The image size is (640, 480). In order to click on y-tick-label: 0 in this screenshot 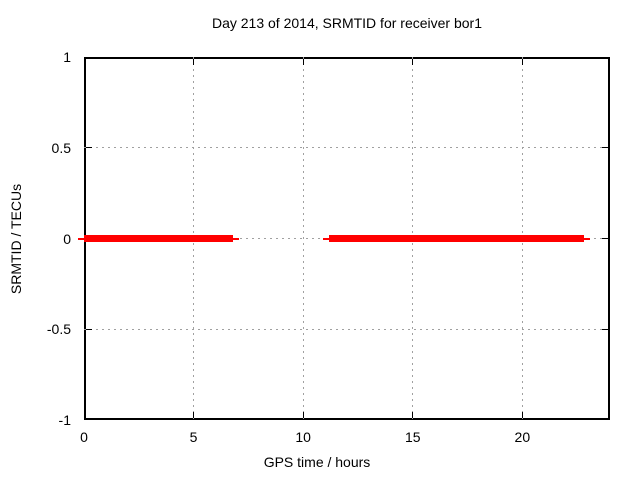, I will do `click(67, 238)`.